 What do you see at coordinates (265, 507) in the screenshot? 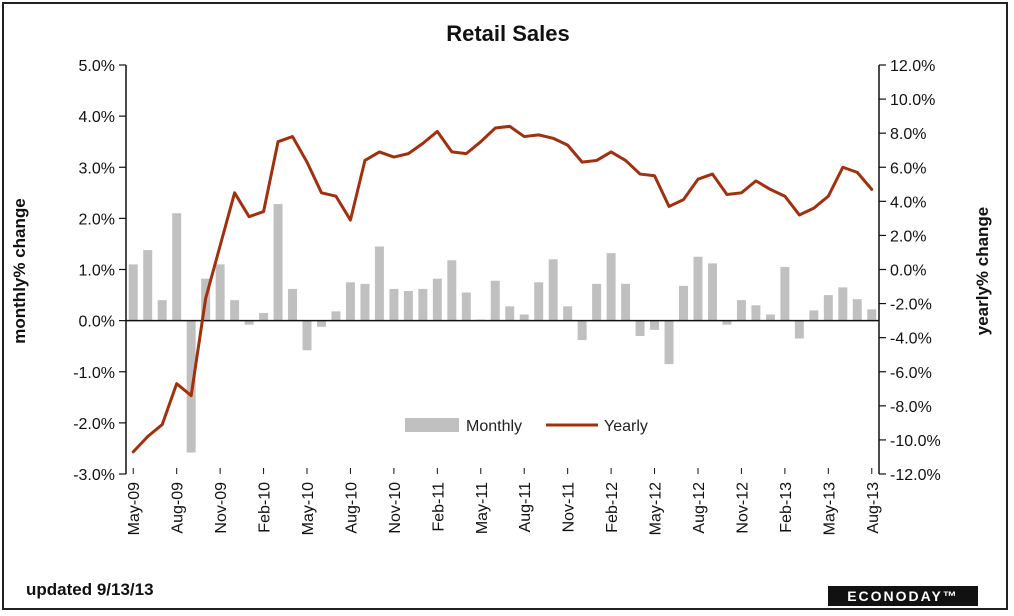
I see `x-tick-label: Feb-10` at bounding box center [265, 507].